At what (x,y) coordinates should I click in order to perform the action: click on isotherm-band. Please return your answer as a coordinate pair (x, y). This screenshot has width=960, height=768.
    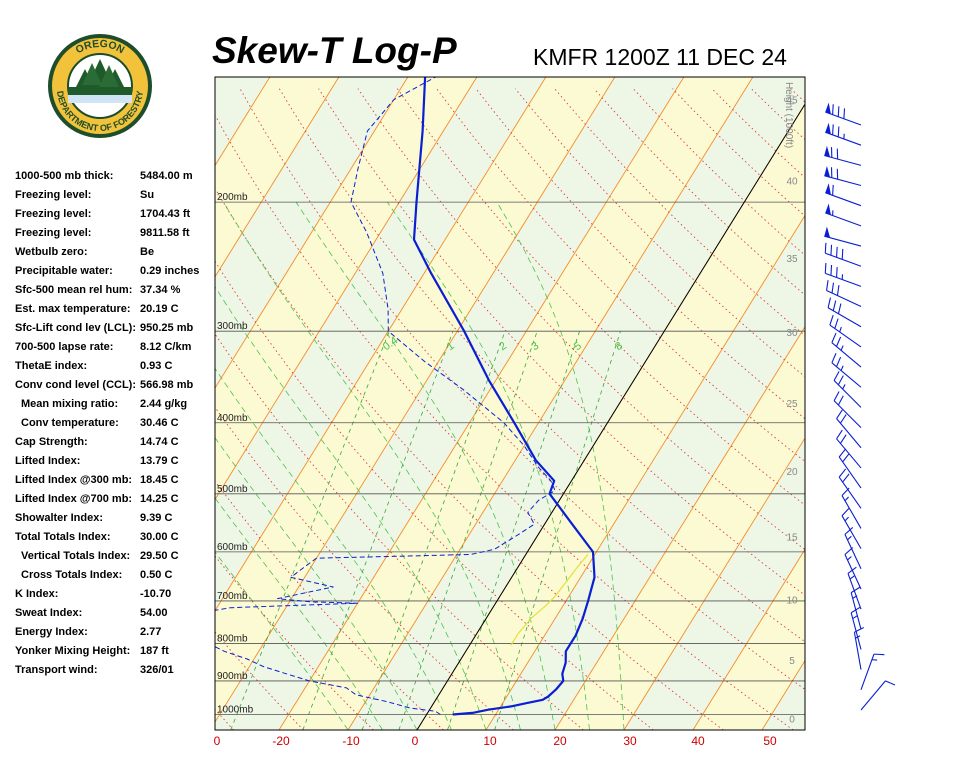
    Looking at the image, I should click on (895, 403).